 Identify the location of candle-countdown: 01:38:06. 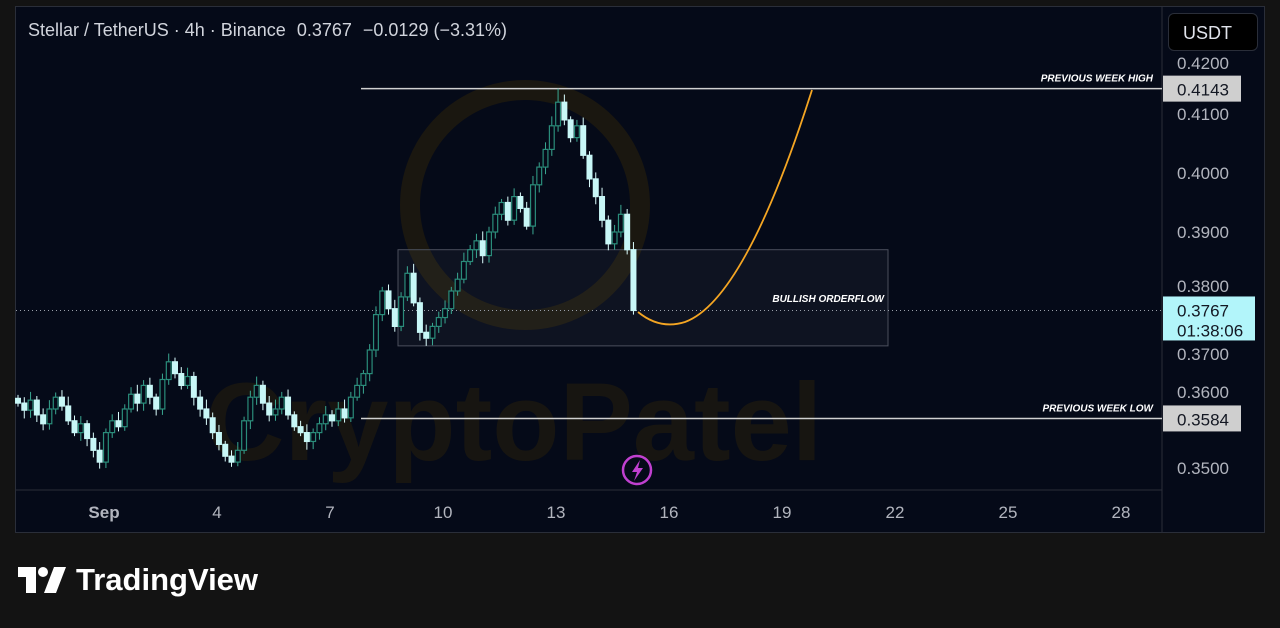
(1210, 330).